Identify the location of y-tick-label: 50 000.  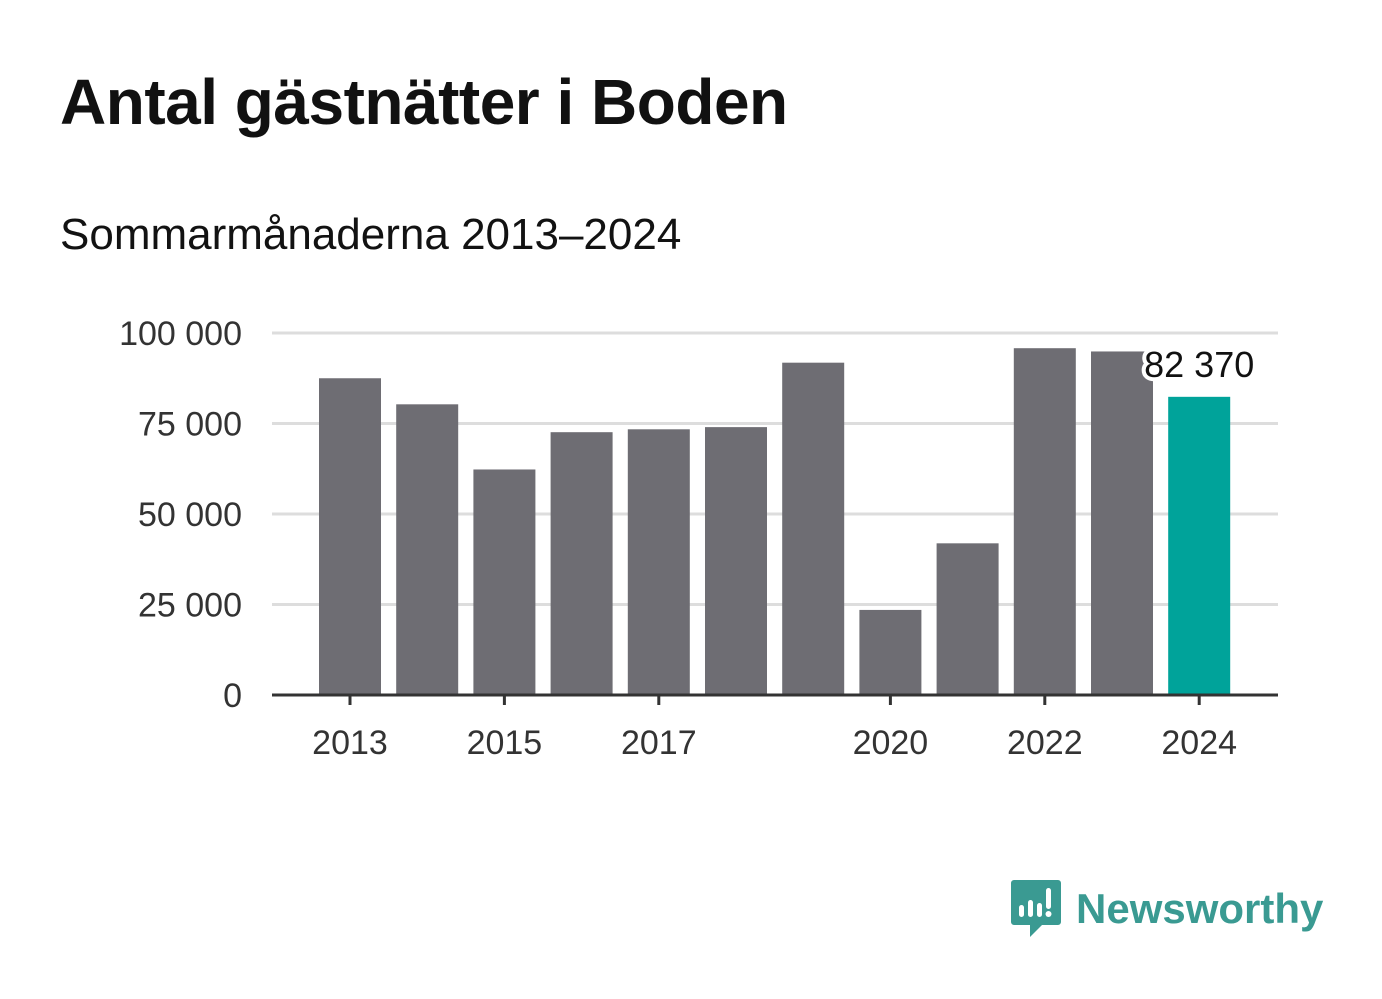
(190, 515).